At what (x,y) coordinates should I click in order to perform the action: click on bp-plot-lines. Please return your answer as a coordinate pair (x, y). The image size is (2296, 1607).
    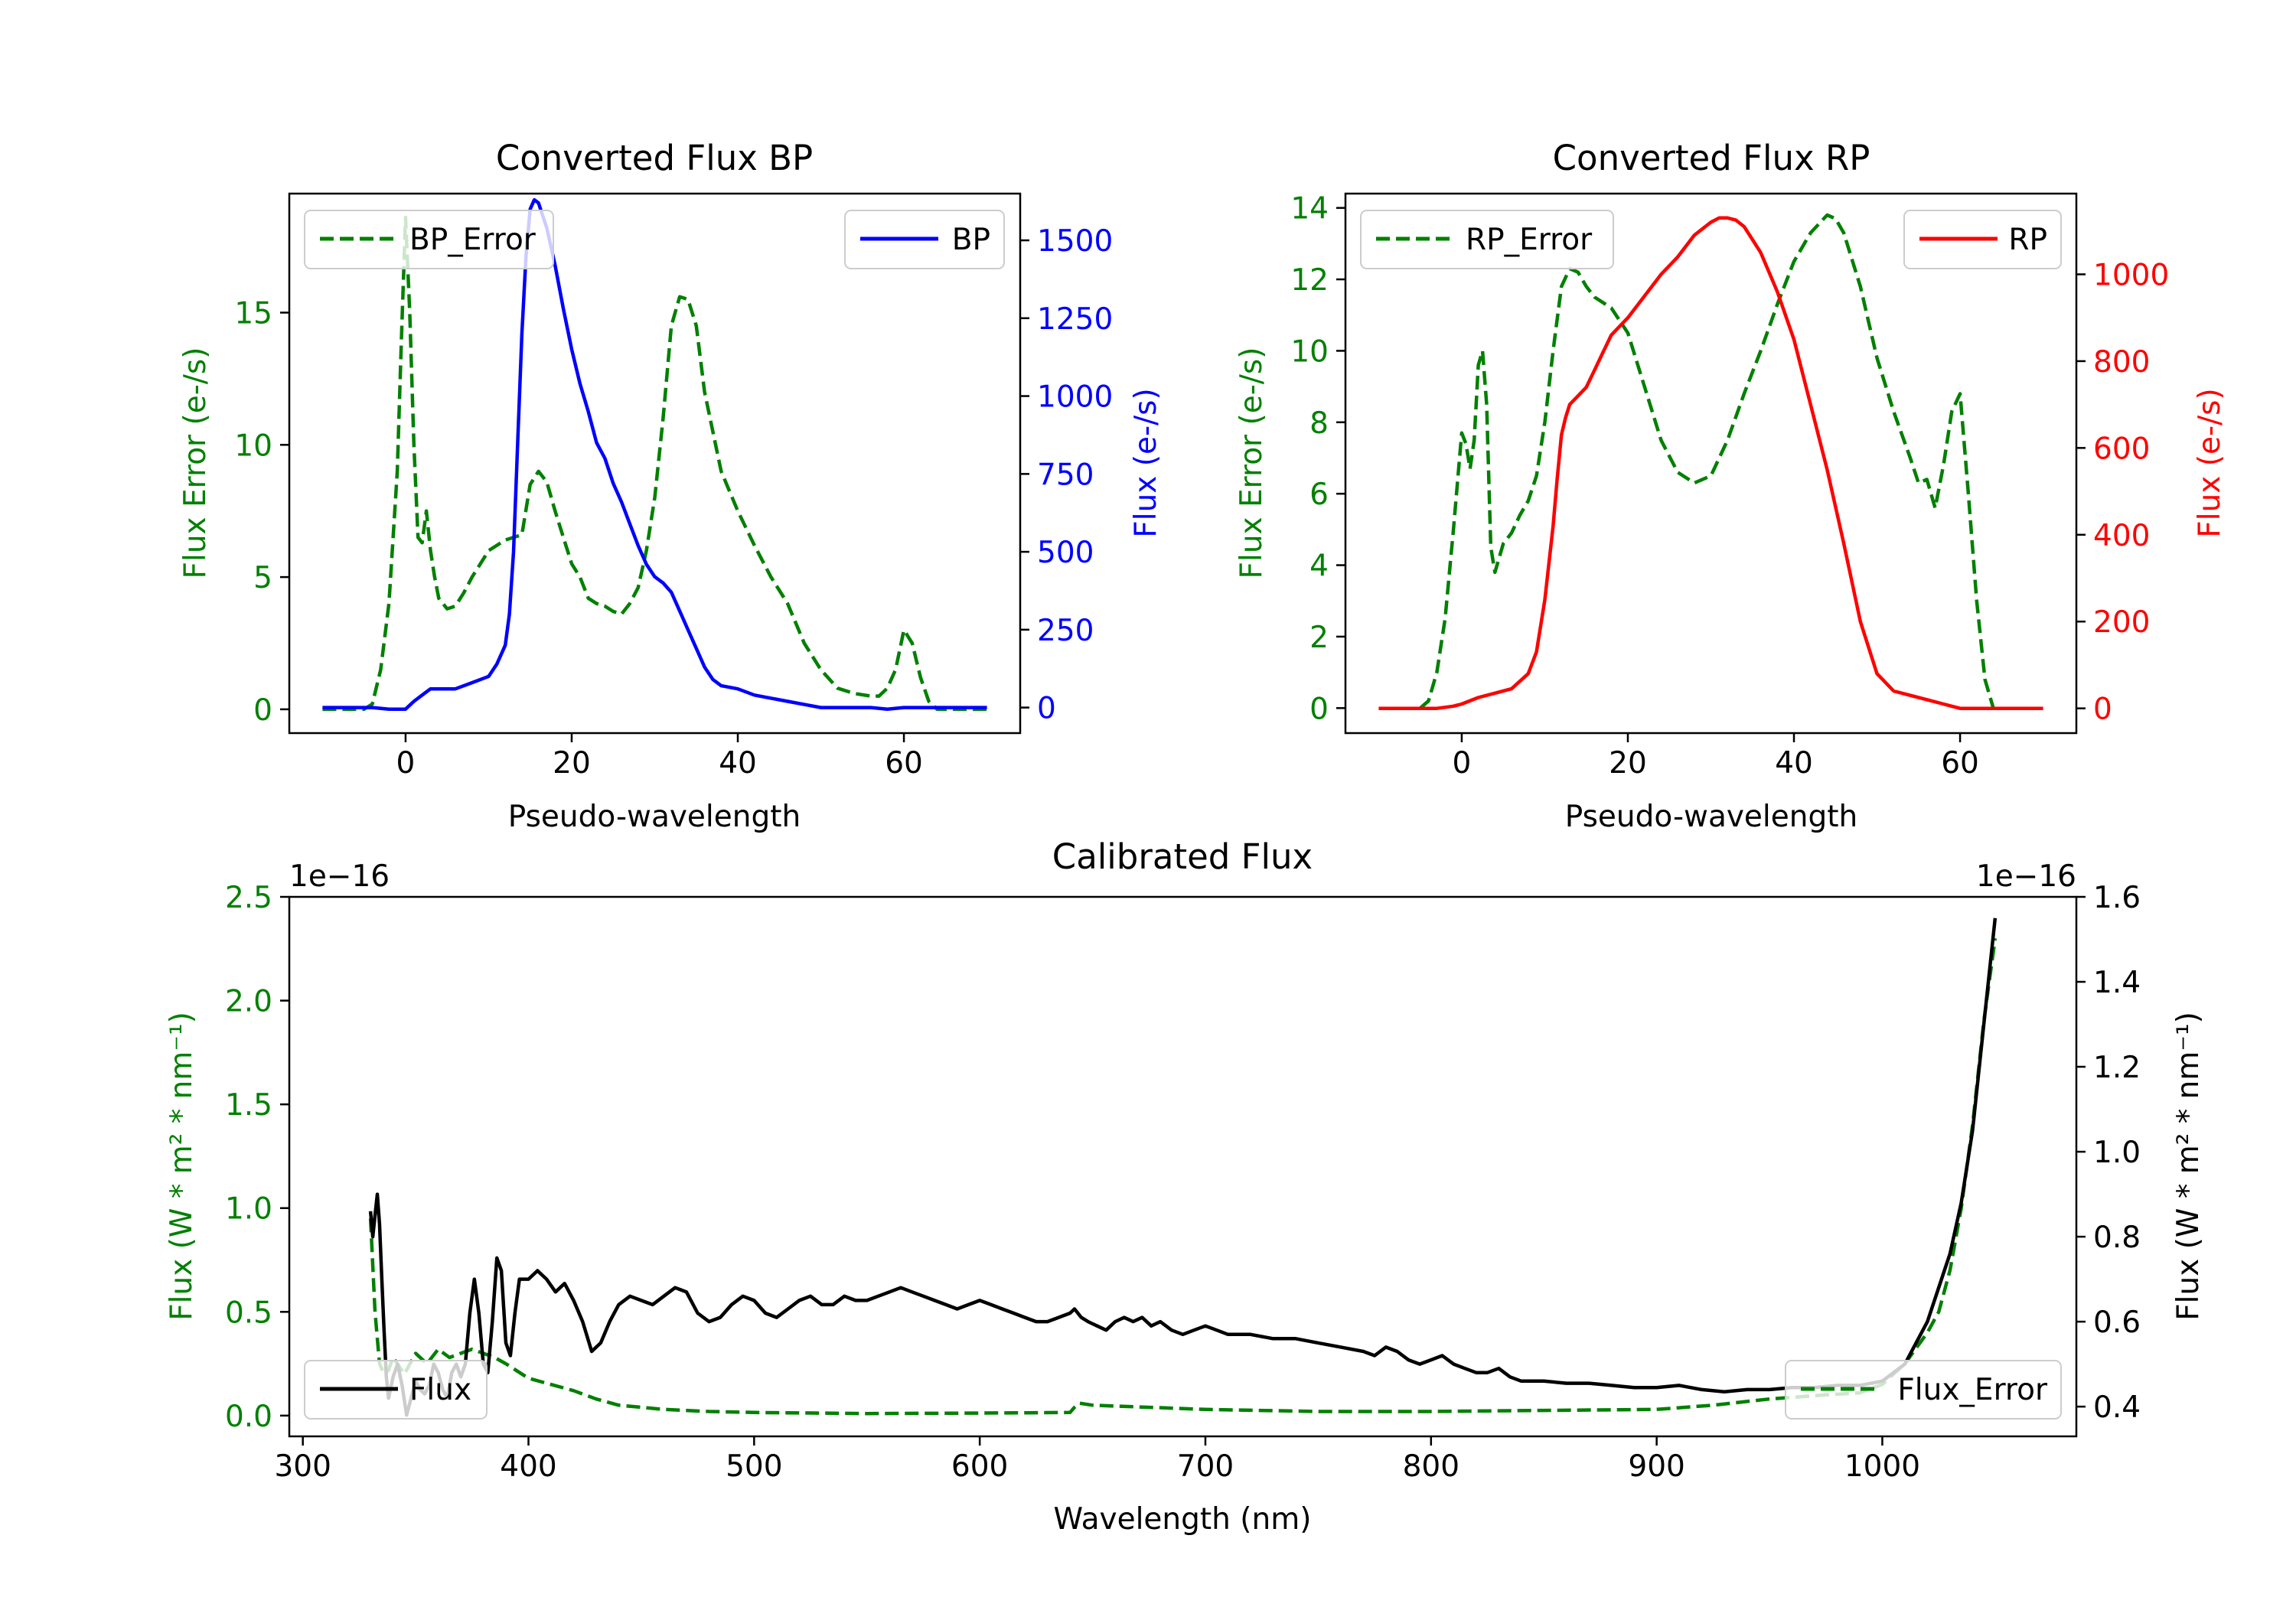
    Looking at the image, I should click on (654, 454).